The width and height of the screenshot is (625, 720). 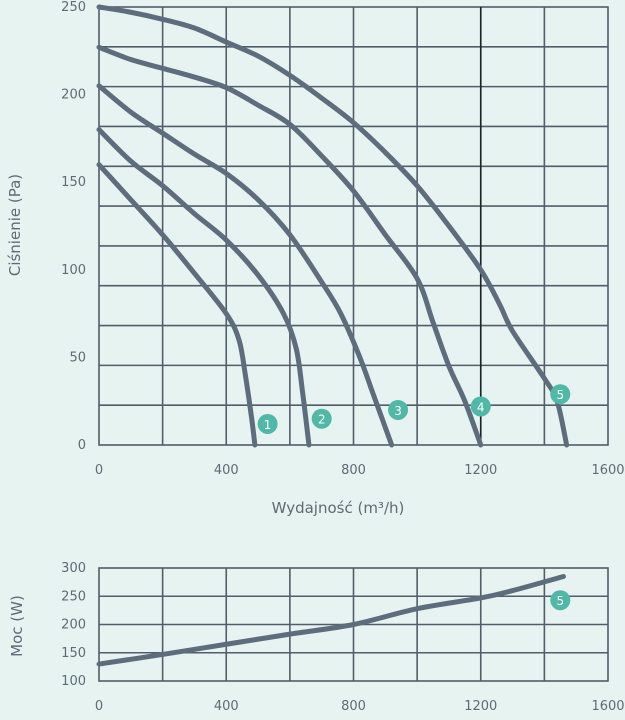 I want to click on power-chart-ylabel: Moc (W), so click(x=17, y=626).